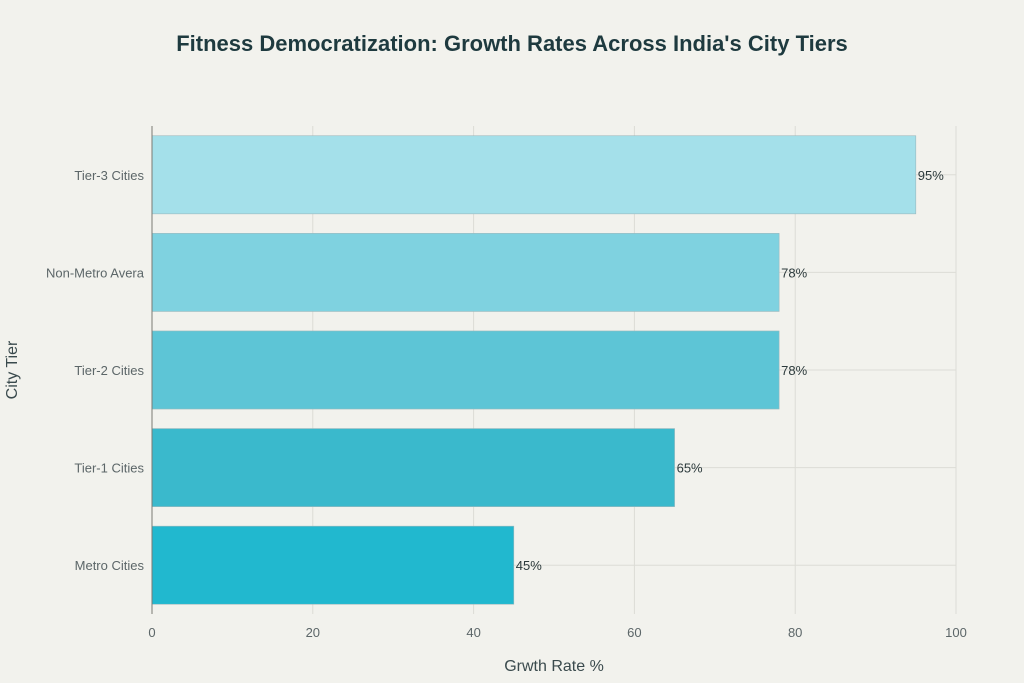  What do you see at coordinates (465, 370) in the screenshot?
I see `bar-tier-2-cities` at bounding box center [465, 370].